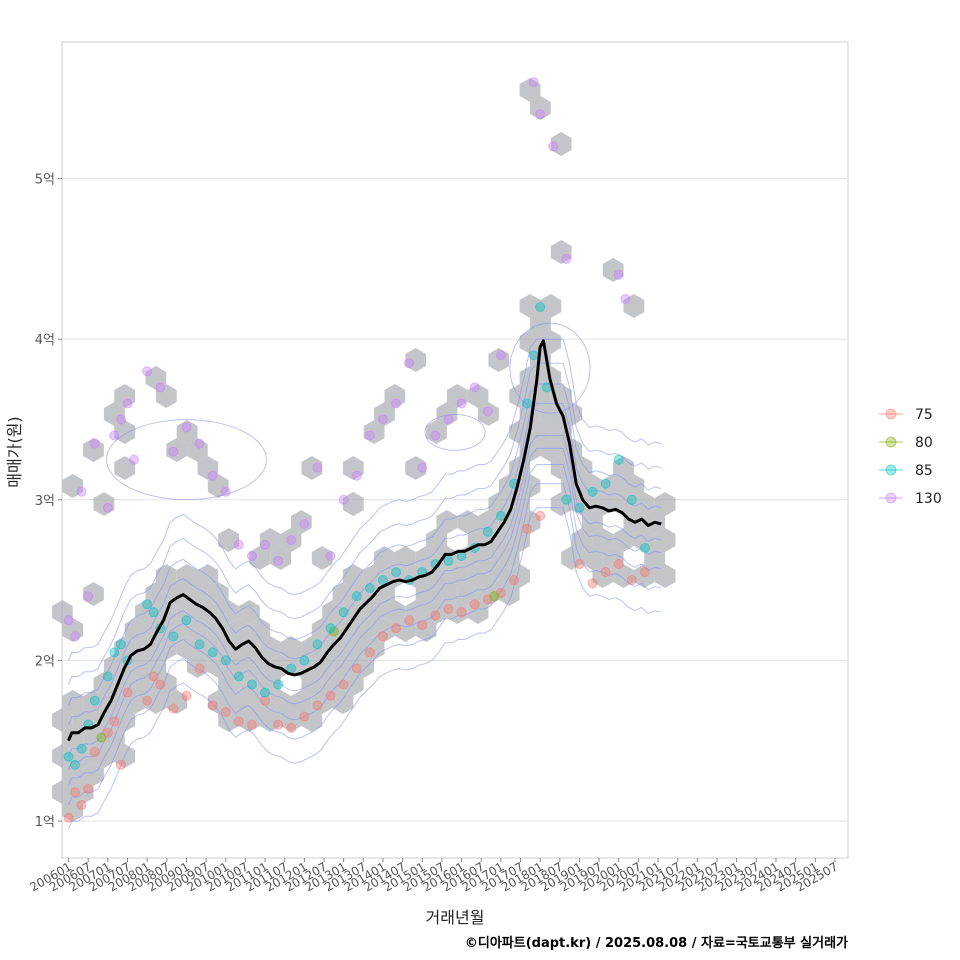  Describe the element at coordinates (924, 443) in the screenshot. I see `legend-label-80: 80` at that location.